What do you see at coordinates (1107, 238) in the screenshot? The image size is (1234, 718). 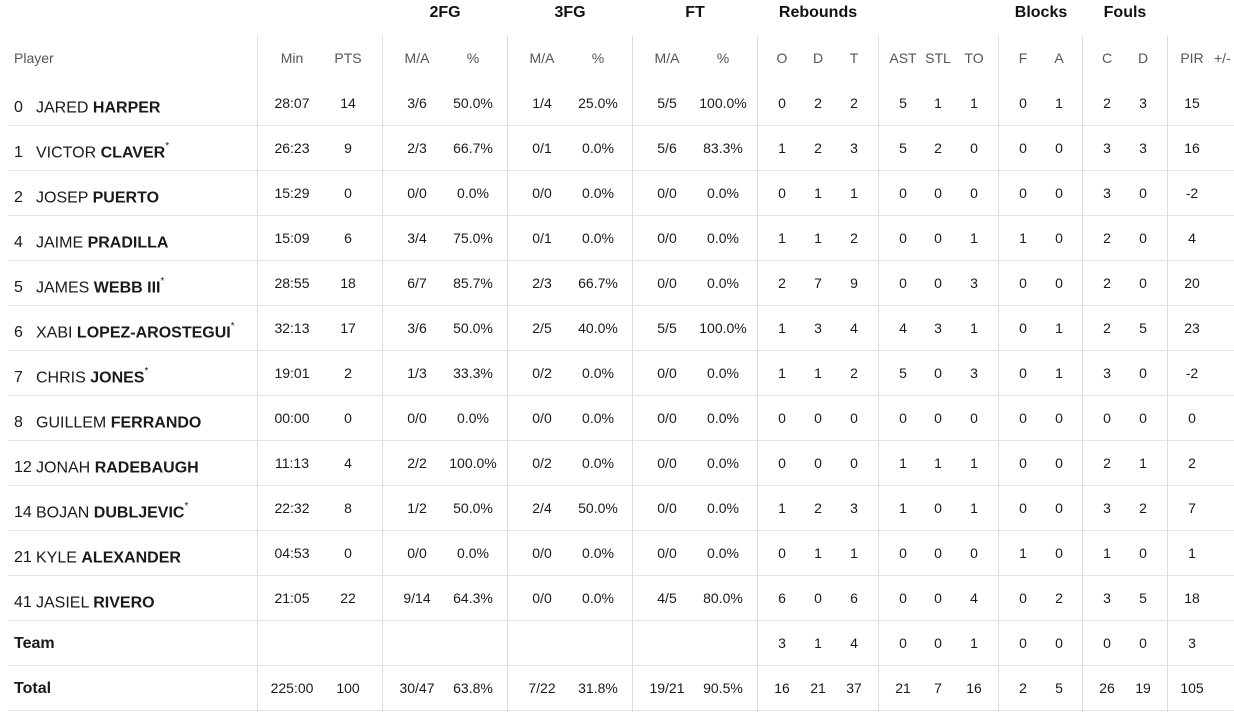 I see `stat-foul-c: 2` at bounding box center [1107, 238].